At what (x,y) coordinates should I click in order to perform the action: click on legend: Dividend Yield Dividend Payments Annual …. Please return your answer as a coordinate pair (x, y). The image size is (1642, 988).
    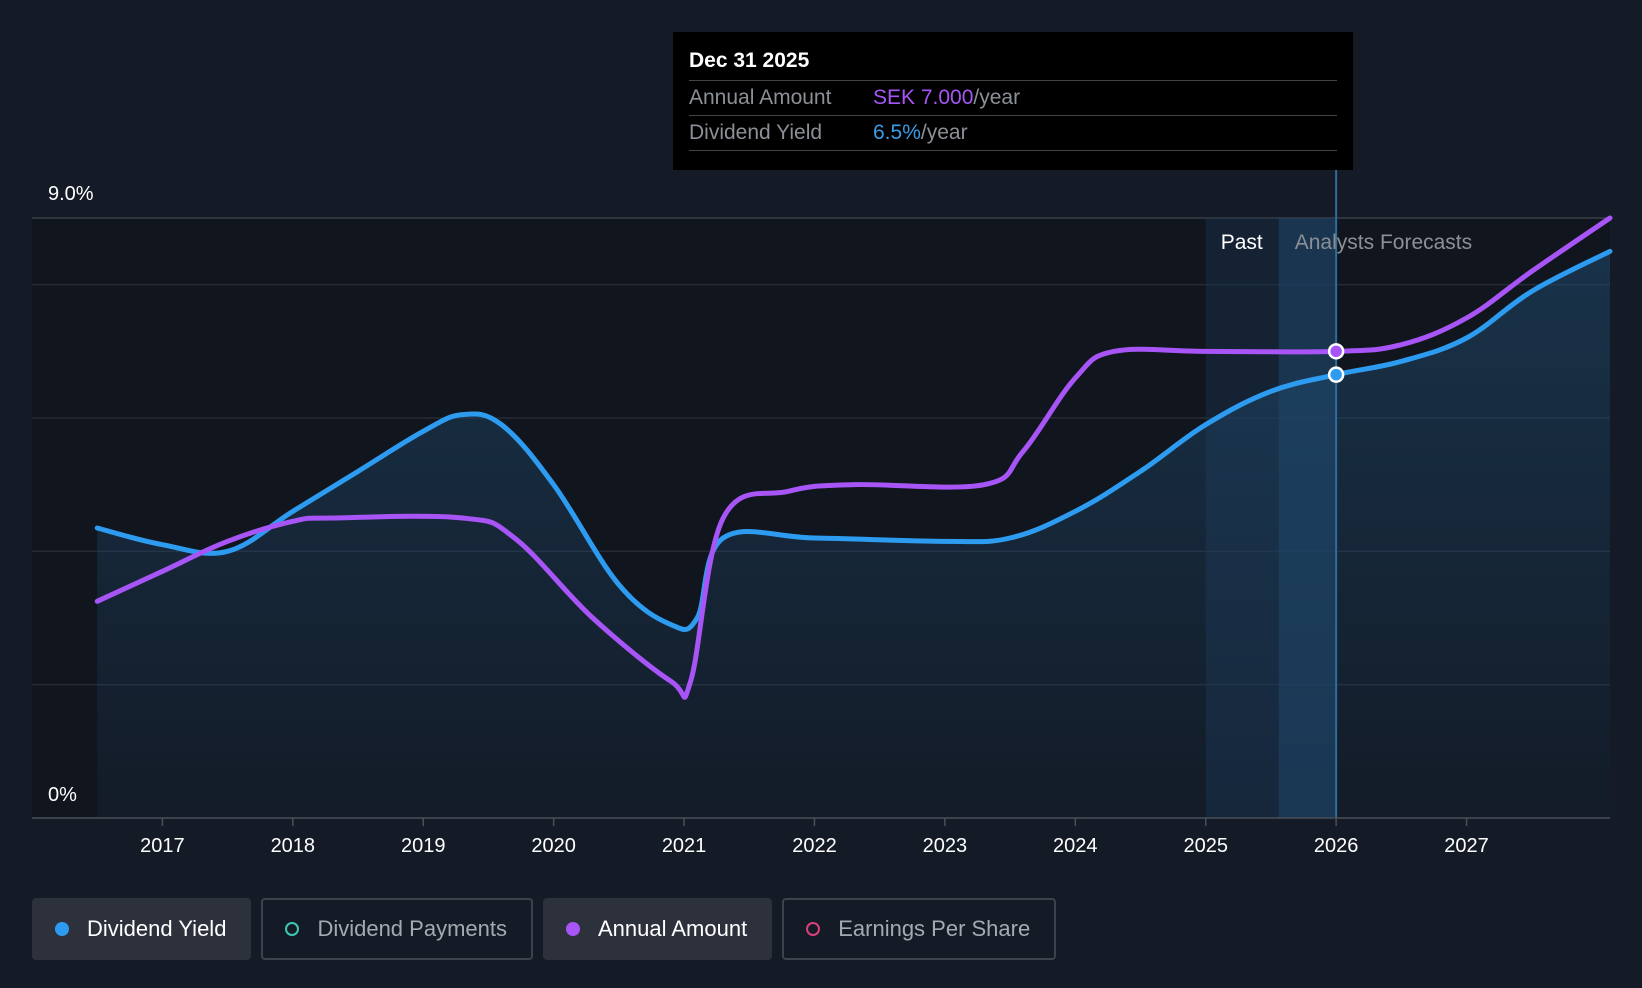
    Looking at the image, I should click on (544, 929).